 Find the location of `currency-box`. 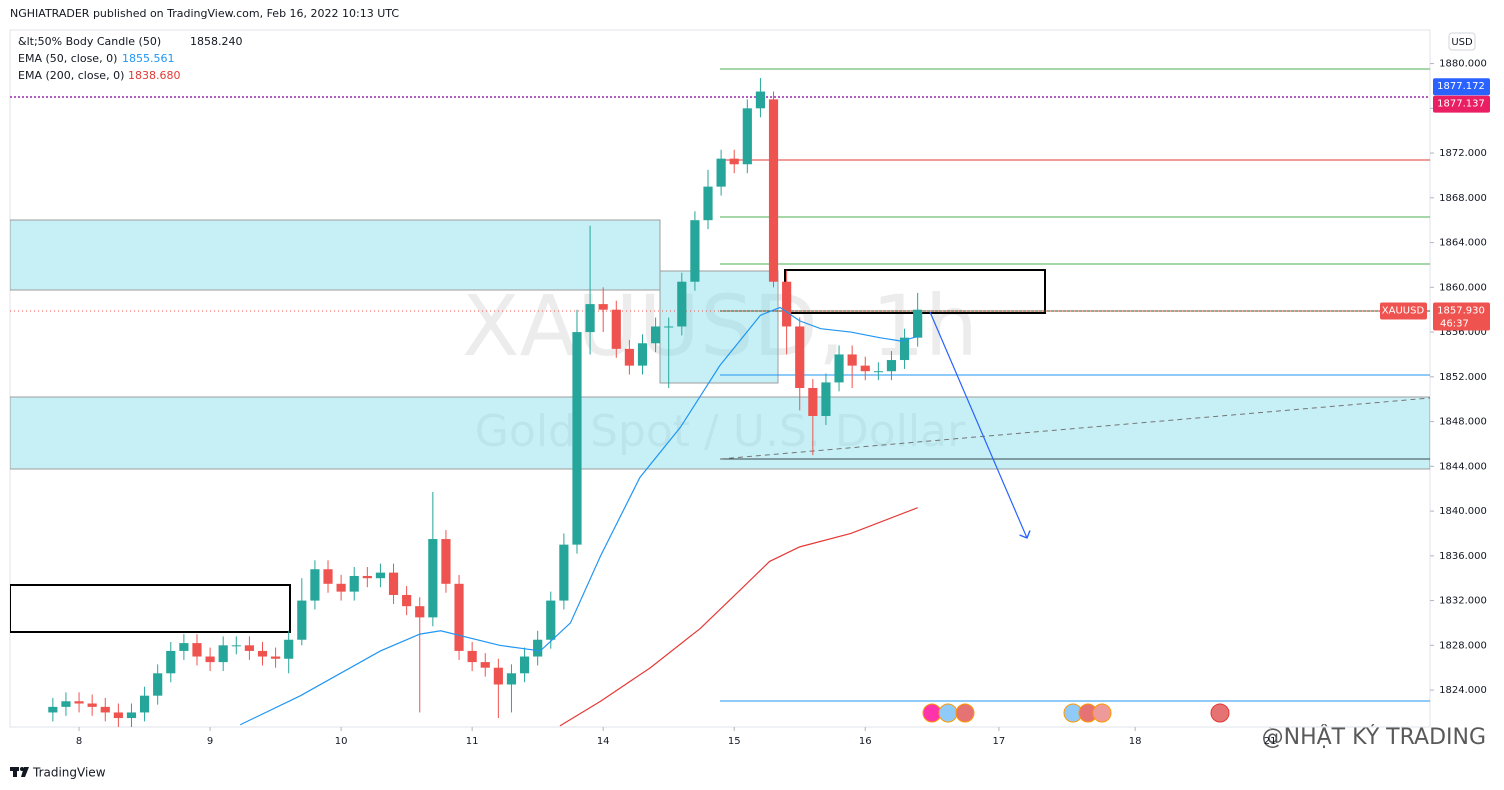

currency-box is located at coordinates (1462, 41).